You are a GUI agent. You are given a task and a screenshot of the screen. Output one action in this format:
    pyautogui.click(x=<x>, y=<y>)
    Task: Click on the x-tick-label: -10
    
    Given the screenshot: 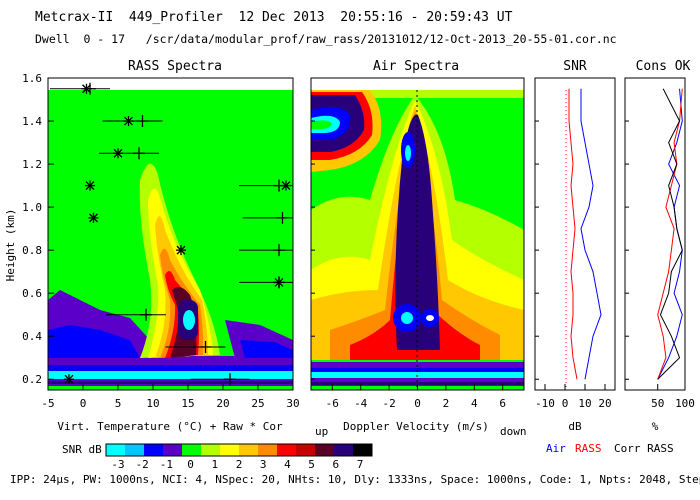 What is the action you would take?
    pyautogui.click(x=545, y=403)
    